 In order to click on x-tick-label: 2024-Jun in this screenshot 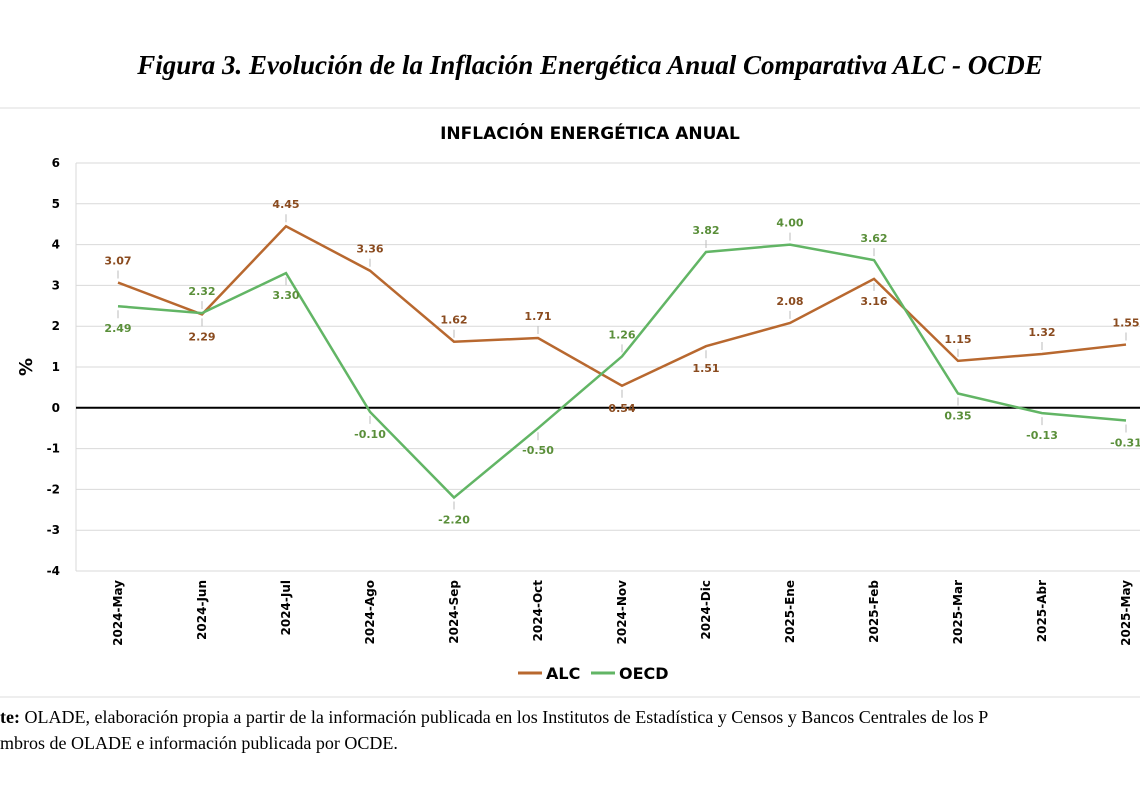, I will do `click(202, 610)`.